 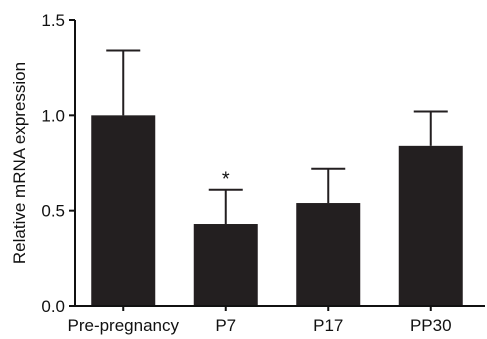 What do you see at coordinates (225, 325) in the screenshot?
I see `x-category-label: P7` at bounding box center [225, 325].